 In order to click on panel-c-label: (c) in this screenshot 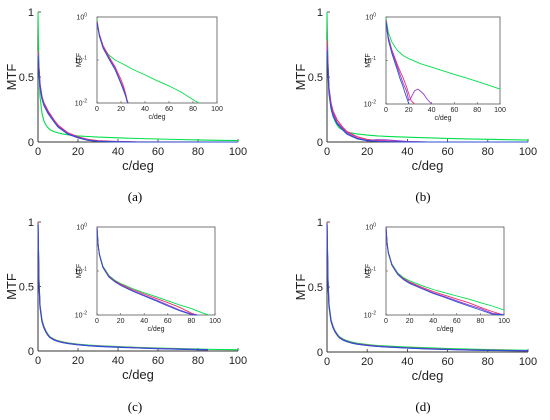, I will do `click(135, 406)`.